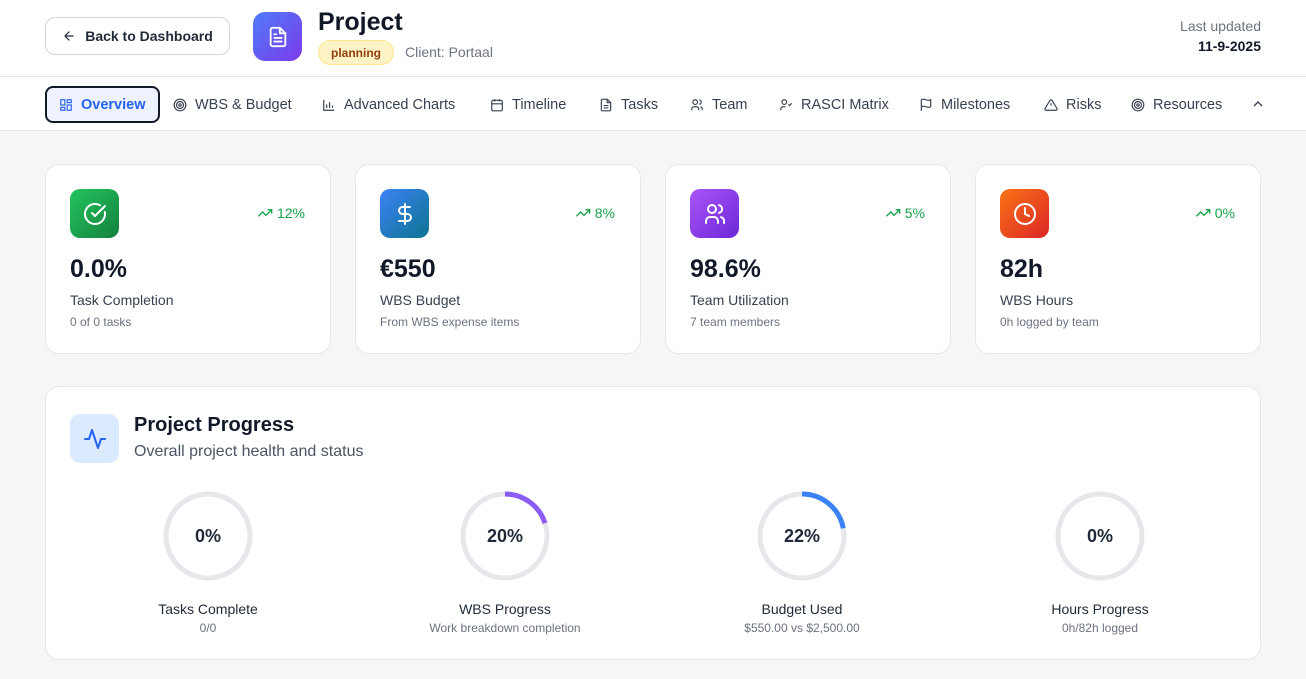  Describe the element at coordinates (249, 451) in the screenshot. I see `panel-subtitle: Overall project health and status` at that location.